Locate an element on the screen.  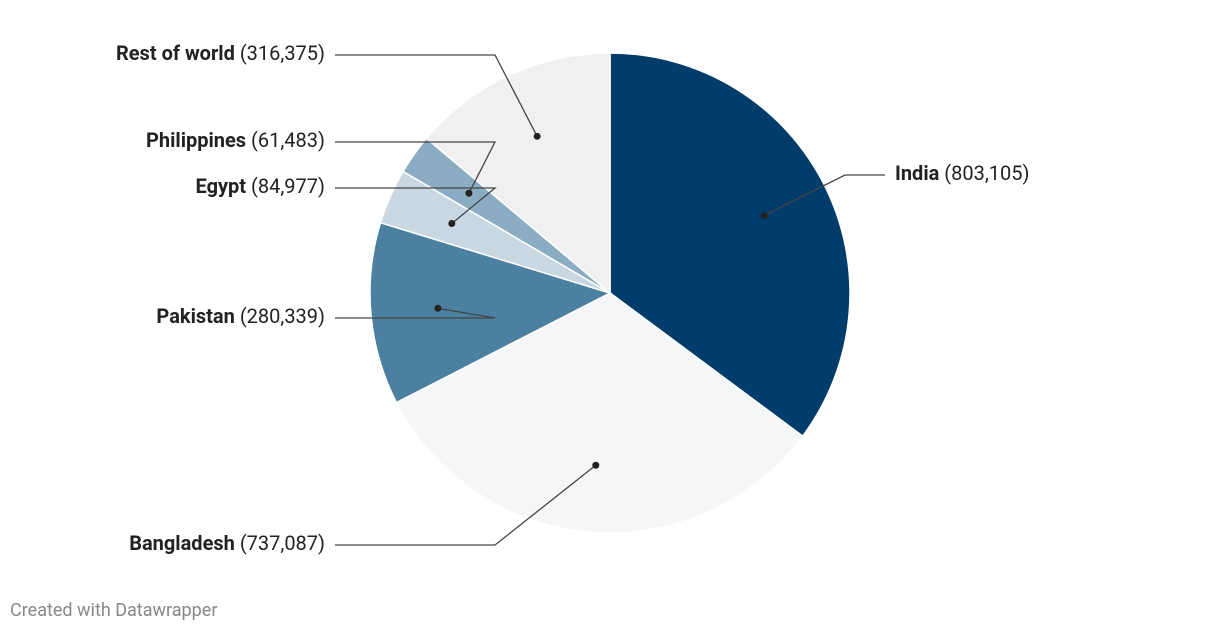
slice-name: Egypt is located at coordinates (221, 186).